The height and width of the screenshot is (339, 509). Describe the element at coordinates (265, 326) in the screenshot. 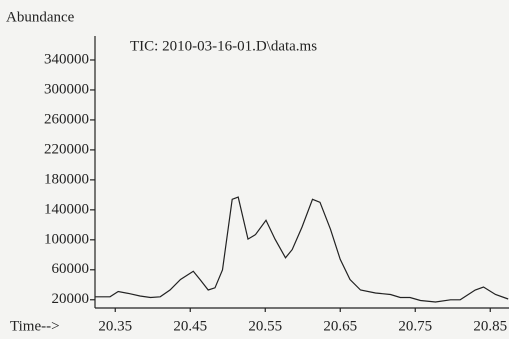

I see `x-tick-label: 20.55` at that location.